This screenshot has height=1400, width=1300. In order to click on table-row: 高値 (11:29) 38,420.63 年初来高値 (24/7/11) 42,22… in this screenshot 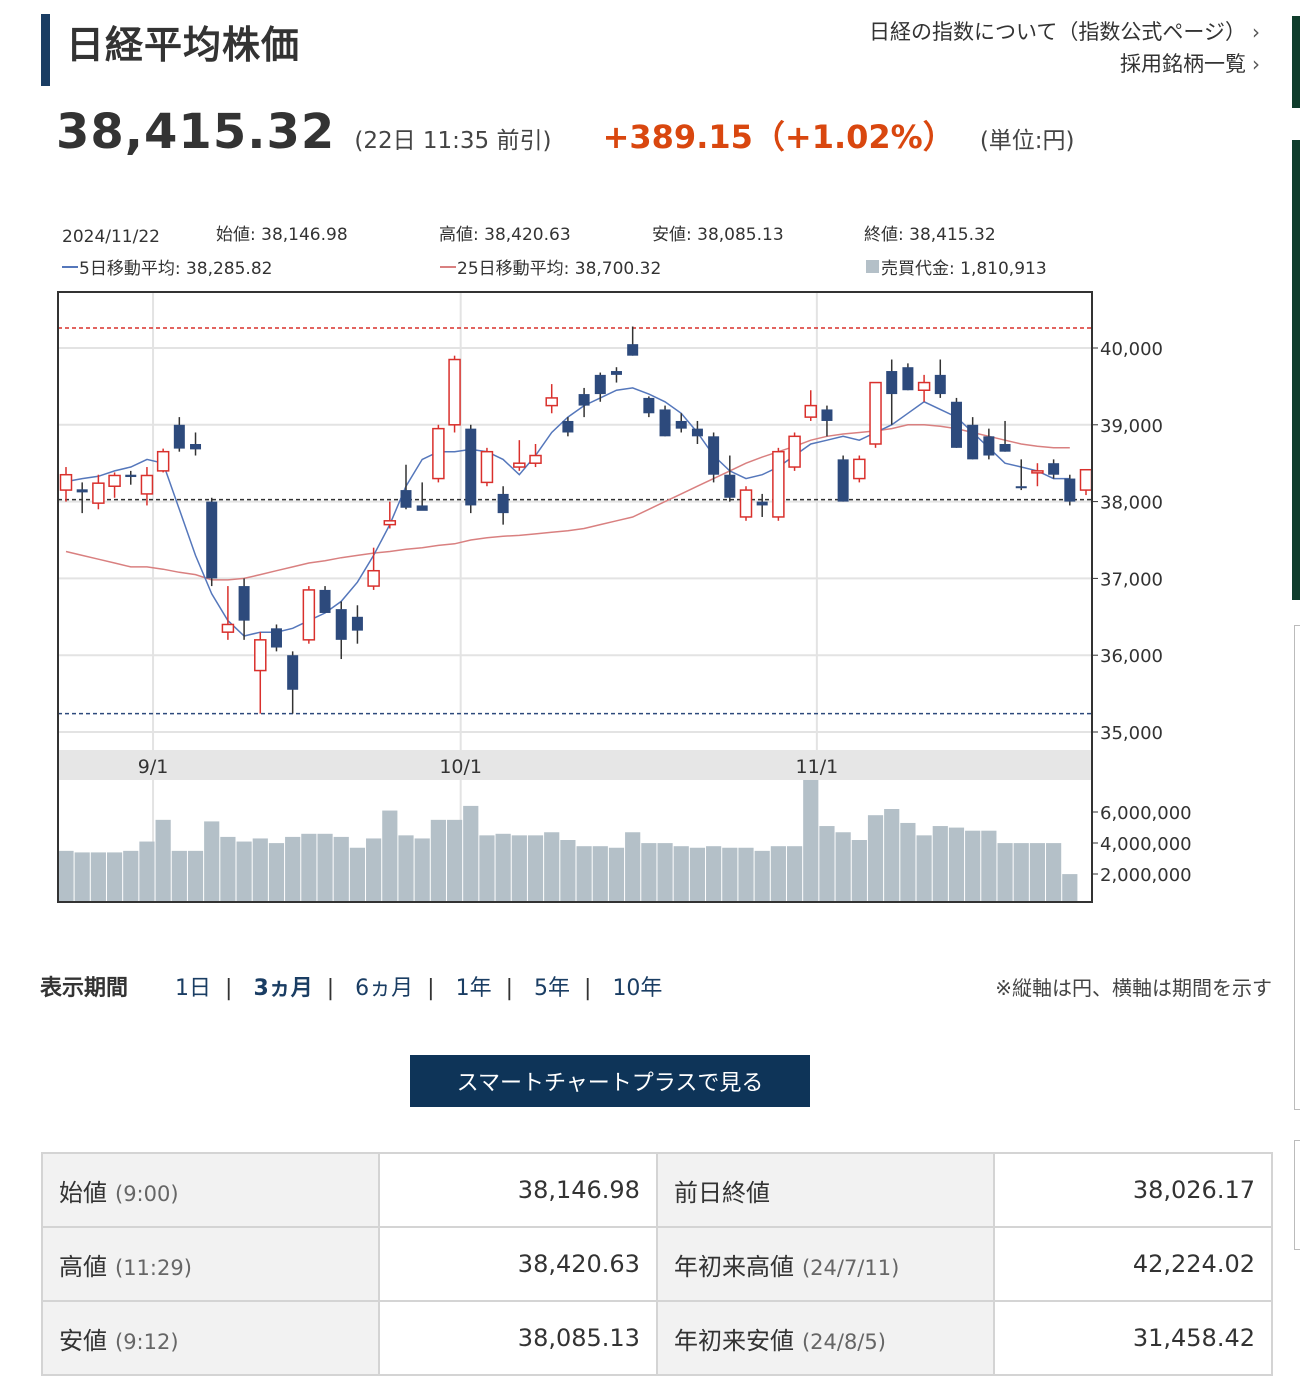, I will do `click(656, 1264)`.